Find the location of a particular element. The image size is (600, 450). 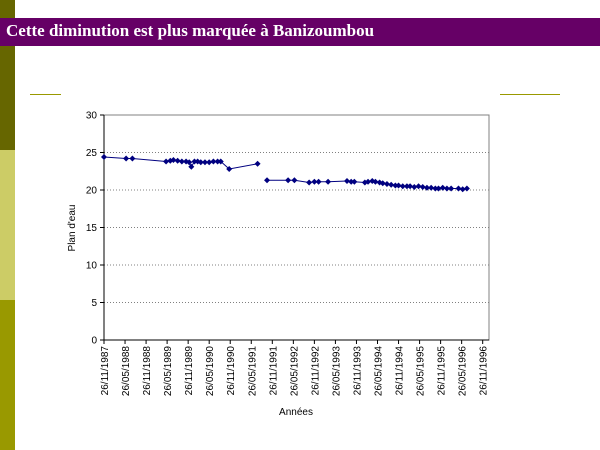

x-tick-label: 26/05/1990 is located at coordinates (210, 371).